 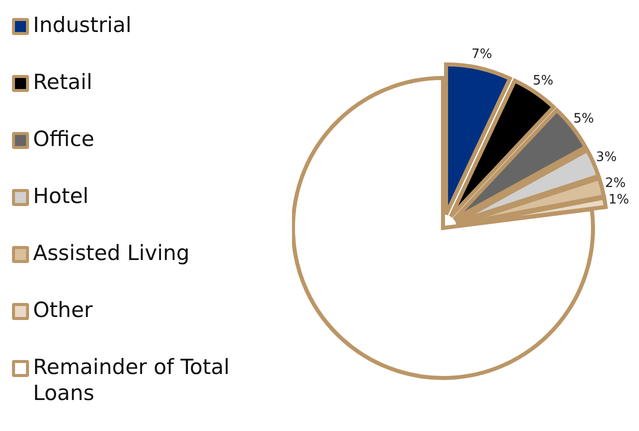 What do you see at coordinates (606, 157) in the screenshot?
I see `data-label: 3%` at bounding box center [606, 157].